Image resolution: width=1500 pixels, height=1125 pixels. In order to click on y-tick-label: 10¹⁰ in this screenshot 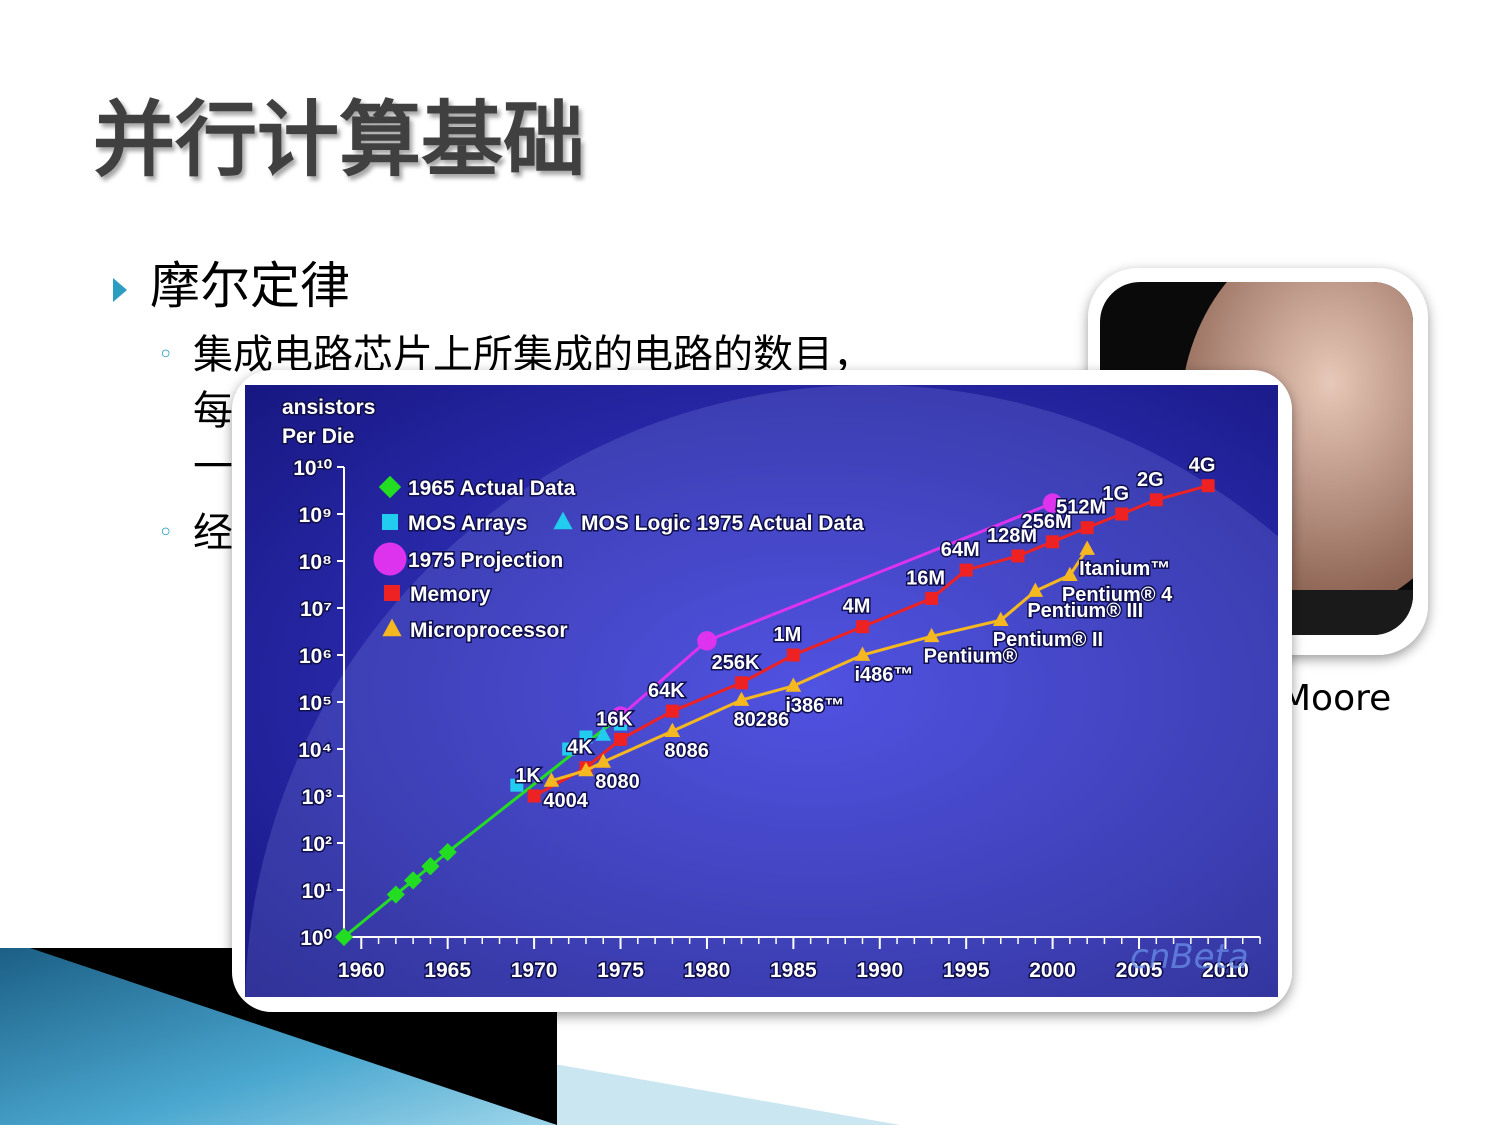, I will do `click(312, 468)`.